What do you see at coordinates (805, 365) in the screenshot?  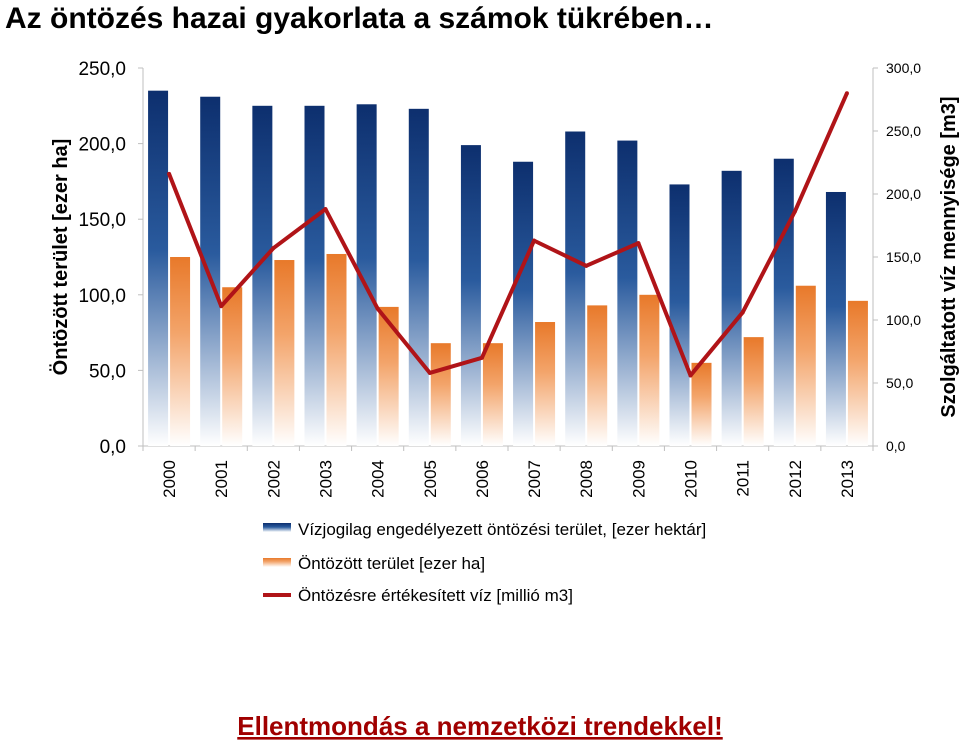 I see `bar-ontozott-2012` at bounding box center [805, 365].